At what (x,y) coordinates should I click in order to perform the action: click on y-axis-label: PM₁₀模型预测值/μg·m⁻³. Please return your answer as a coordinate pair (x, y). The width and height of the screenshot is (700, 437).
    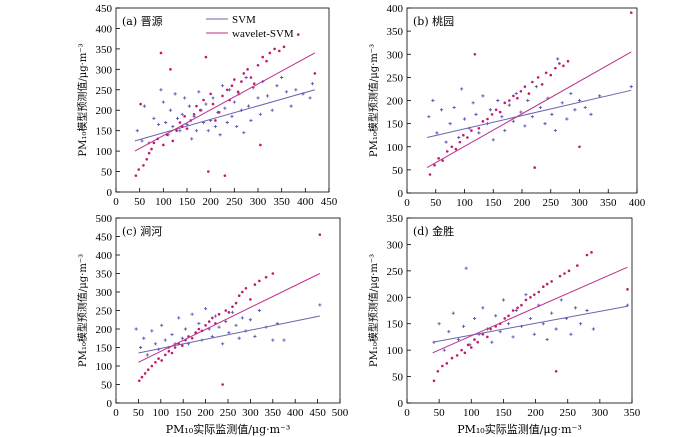
    Looking at the image, I should click on (82, 99).